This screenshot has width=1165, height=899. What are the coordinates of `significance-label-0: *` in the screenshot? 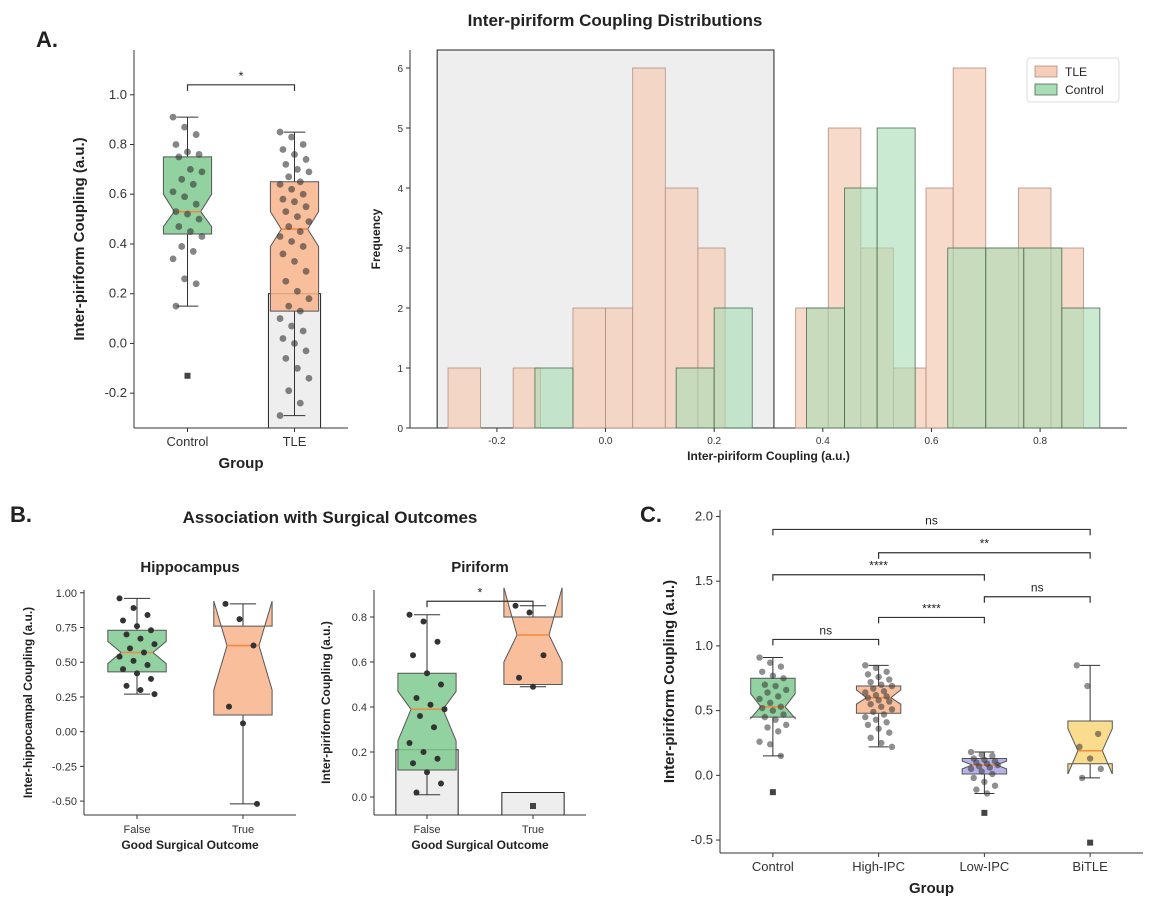 It's located at (480, 592).